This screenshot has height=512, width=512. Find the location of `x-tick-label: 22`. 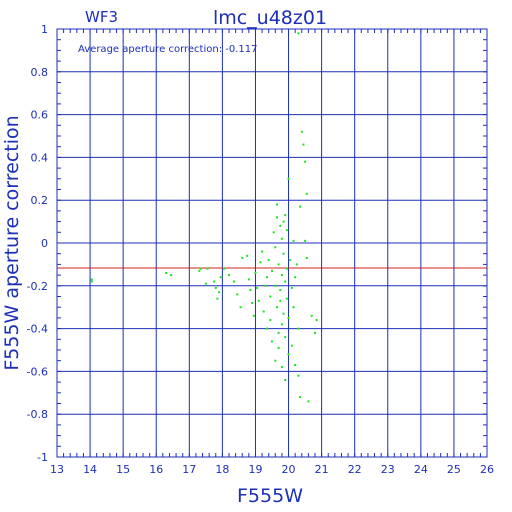

x-tick-label: 22 is located at coordinates (355, 469).